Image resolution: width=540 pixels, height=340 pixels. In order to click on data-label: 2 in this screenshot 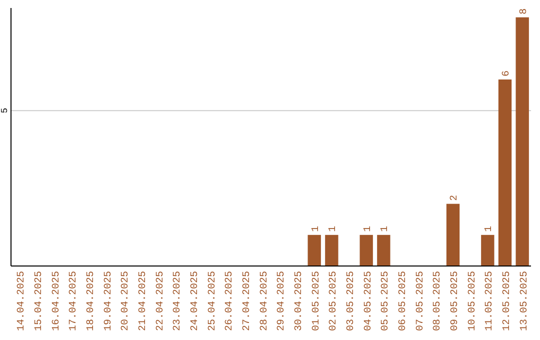, I will do `click(455, 197)`.